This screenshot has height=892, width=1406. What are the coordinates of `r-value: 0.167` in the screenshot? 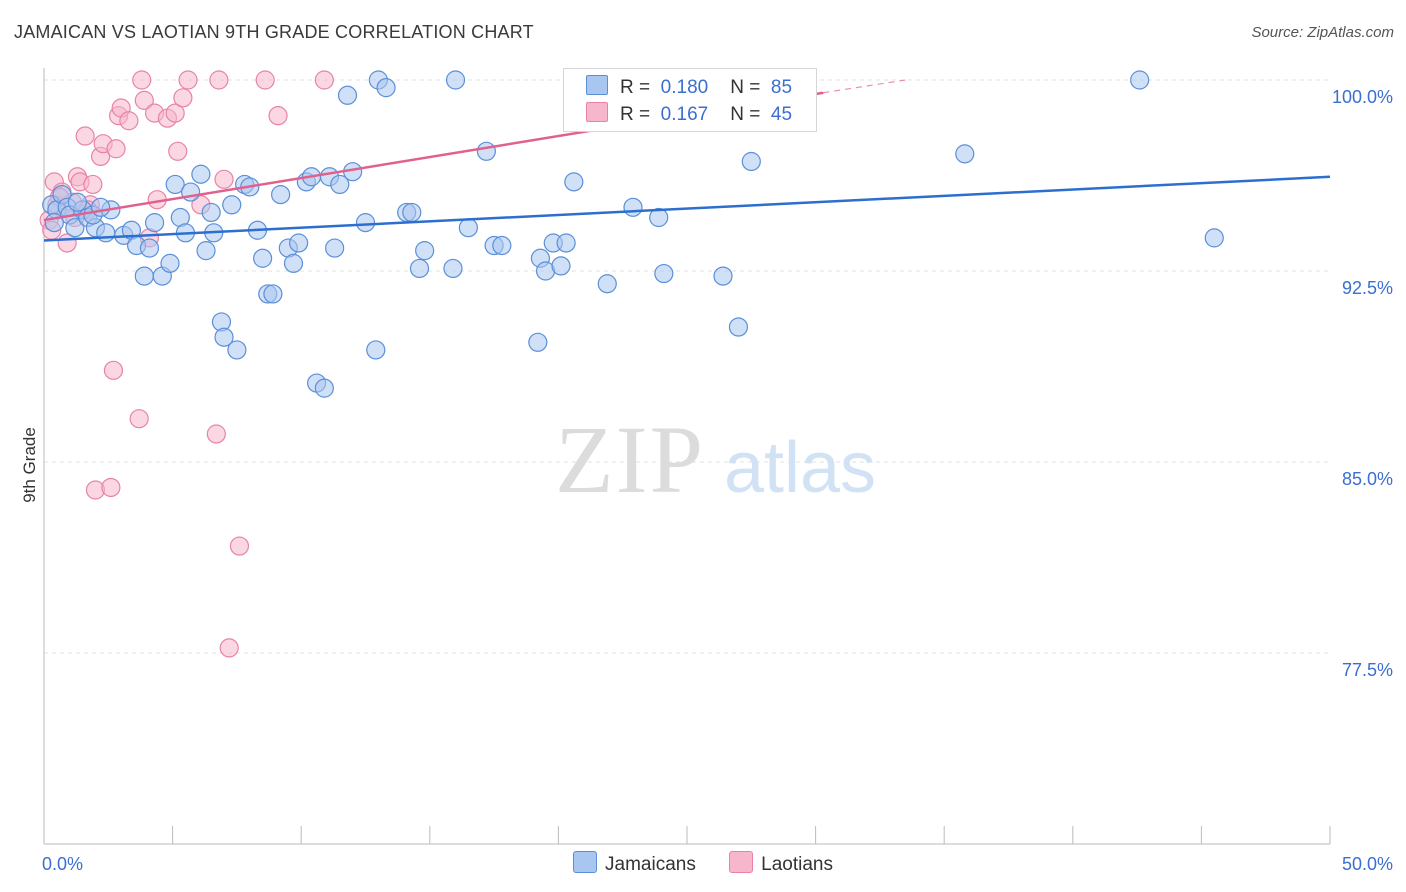 It's located at (684, 114).